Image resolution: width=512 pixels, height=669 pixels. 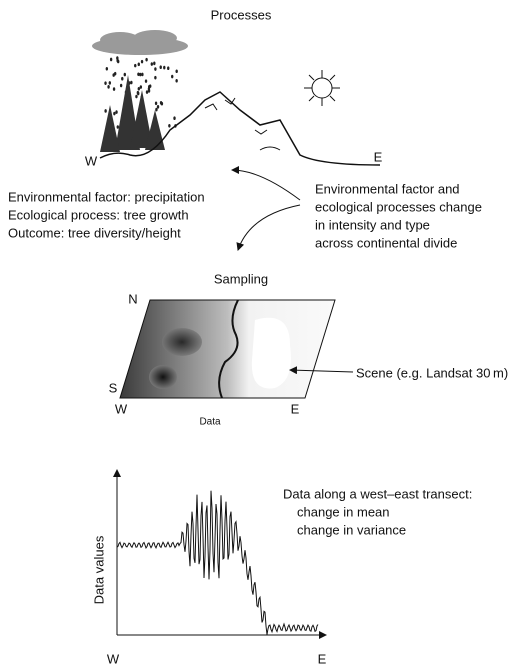 I want to click on mountains, so click(x=240, y=128).